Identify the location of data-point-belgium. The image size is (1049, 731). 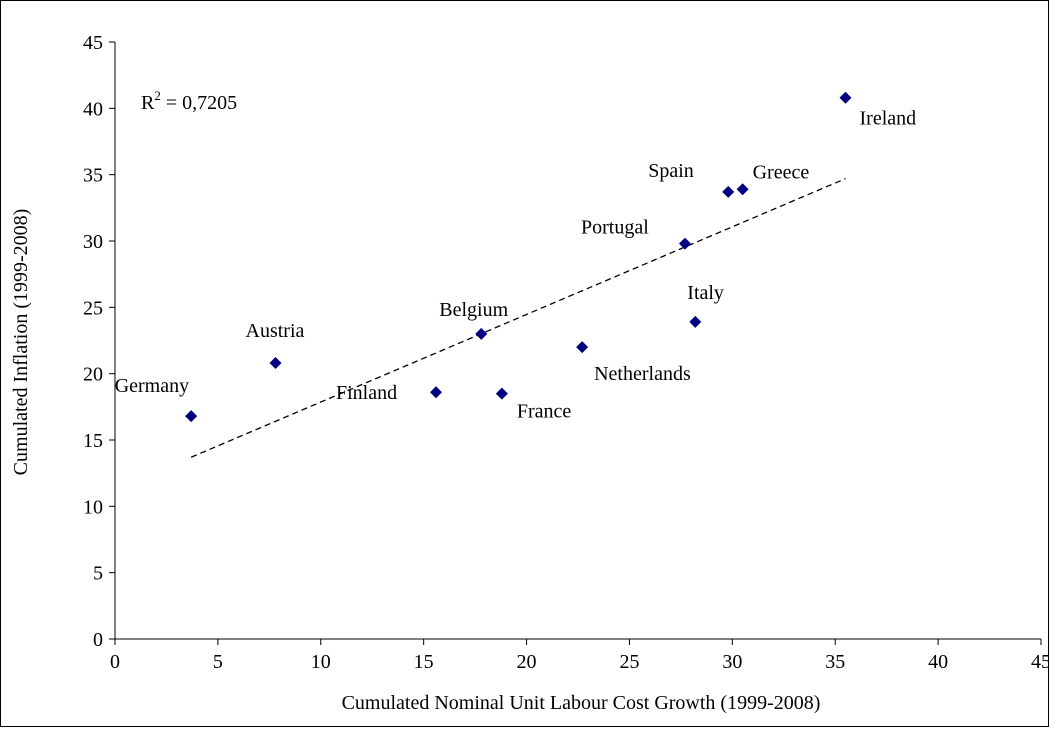
(481, 333).